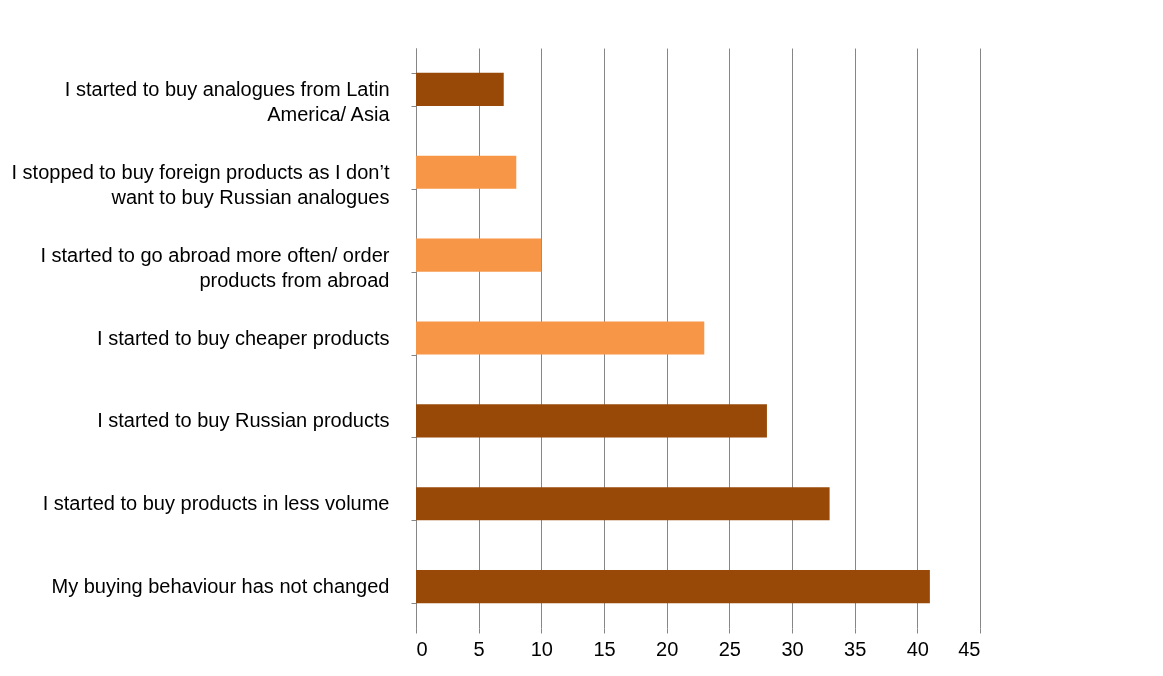 This screenshot has height=676, width=1163. Describe the element at coordinates (479, 648) in the screenshot. I see `x-tick-label: 5` at that location.